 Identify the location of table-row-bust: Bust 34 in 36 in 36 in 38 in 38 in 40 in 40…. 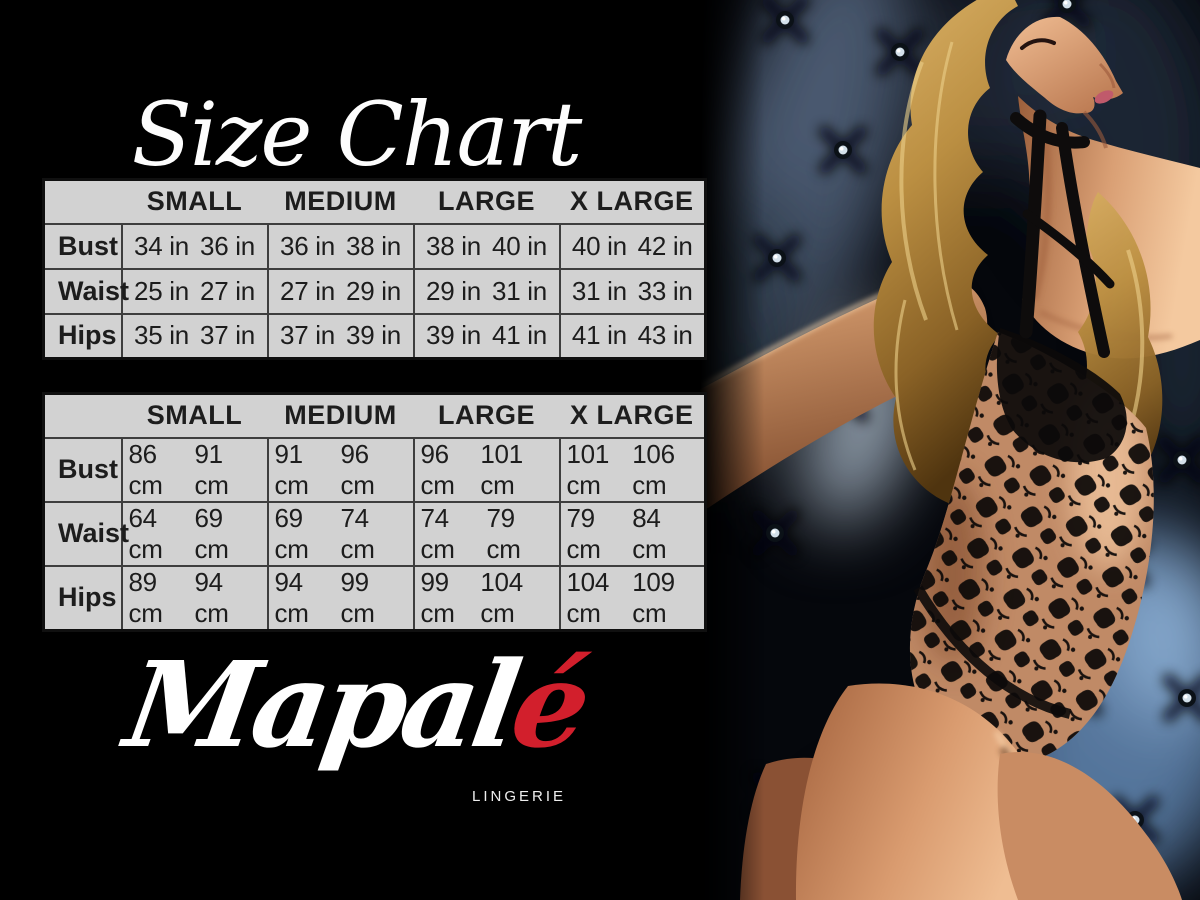
(374, 246).